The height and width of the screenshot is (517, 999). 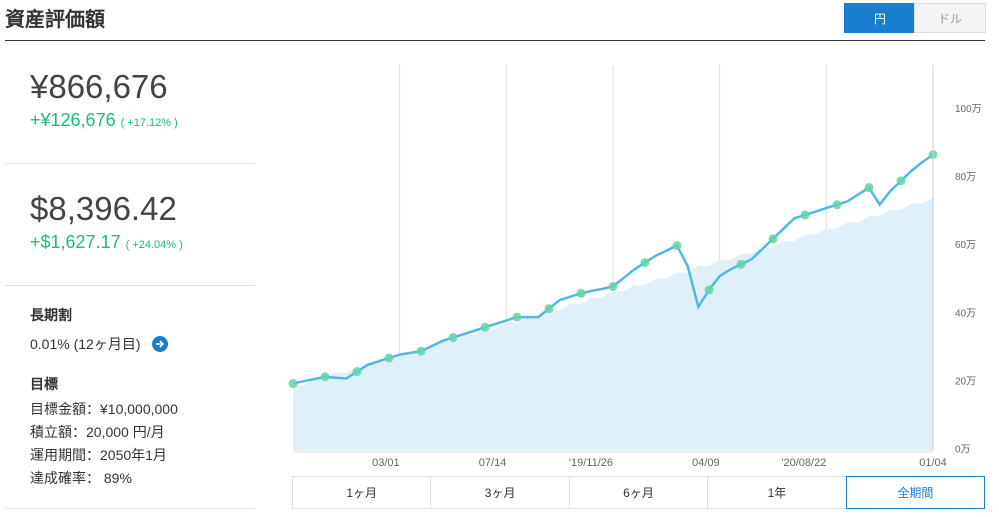 I want to click on discount-row: 0.01% (12ヶ月目), so click(x=99, y=344).